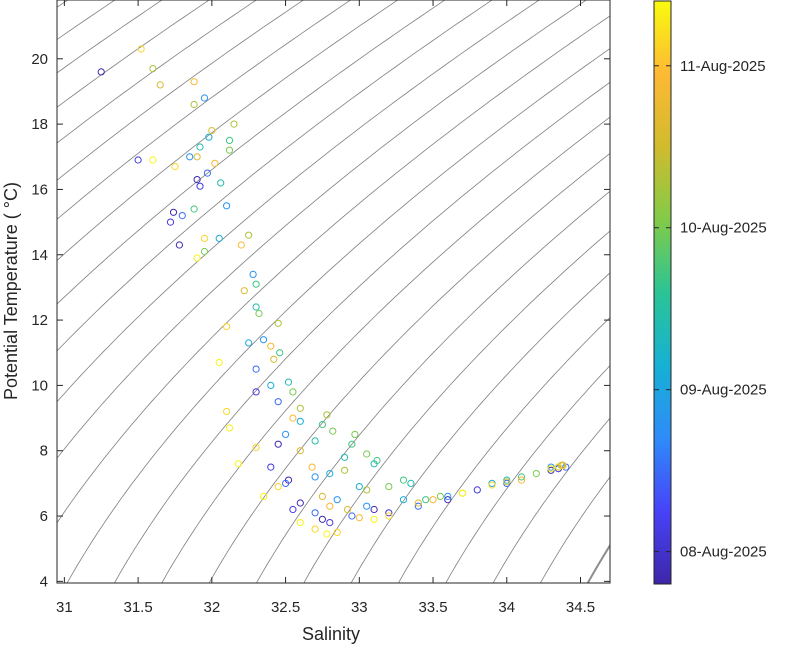 The image size is (800, 653). Describe the element at coordinates (39, 320) in the screenshot. I see `y-tick-label: 12` at that location.